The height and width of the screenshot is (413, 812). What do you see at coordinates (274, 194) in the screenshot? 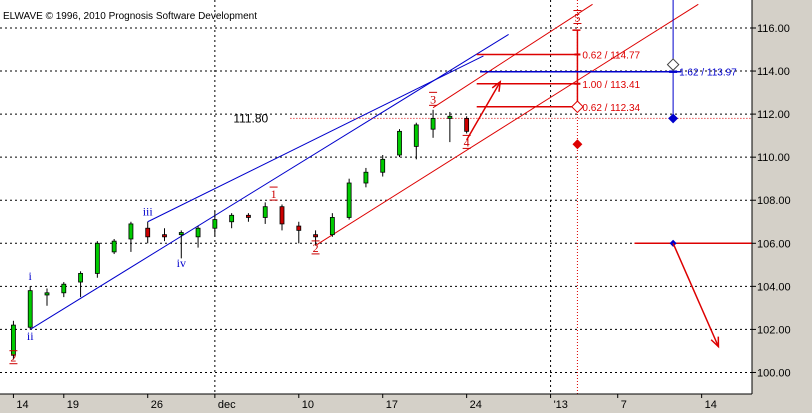
I see `wave-label: 1` at bounding box center [274, 194].